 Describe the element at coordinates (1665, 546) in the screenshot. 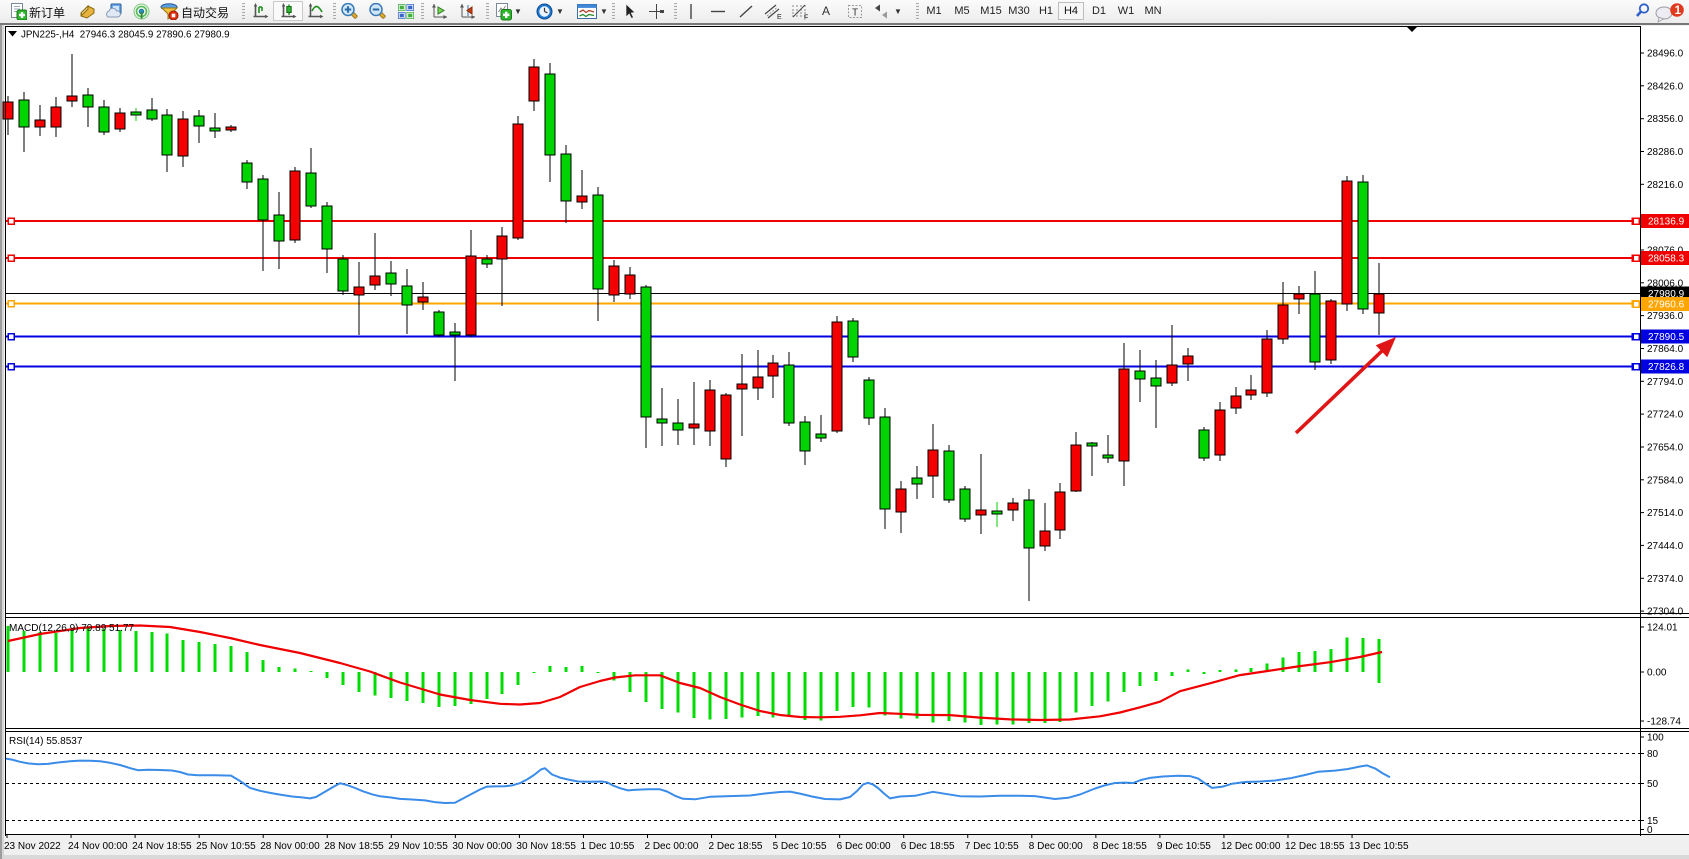

I see `svg-text: 27444.0` at that location.